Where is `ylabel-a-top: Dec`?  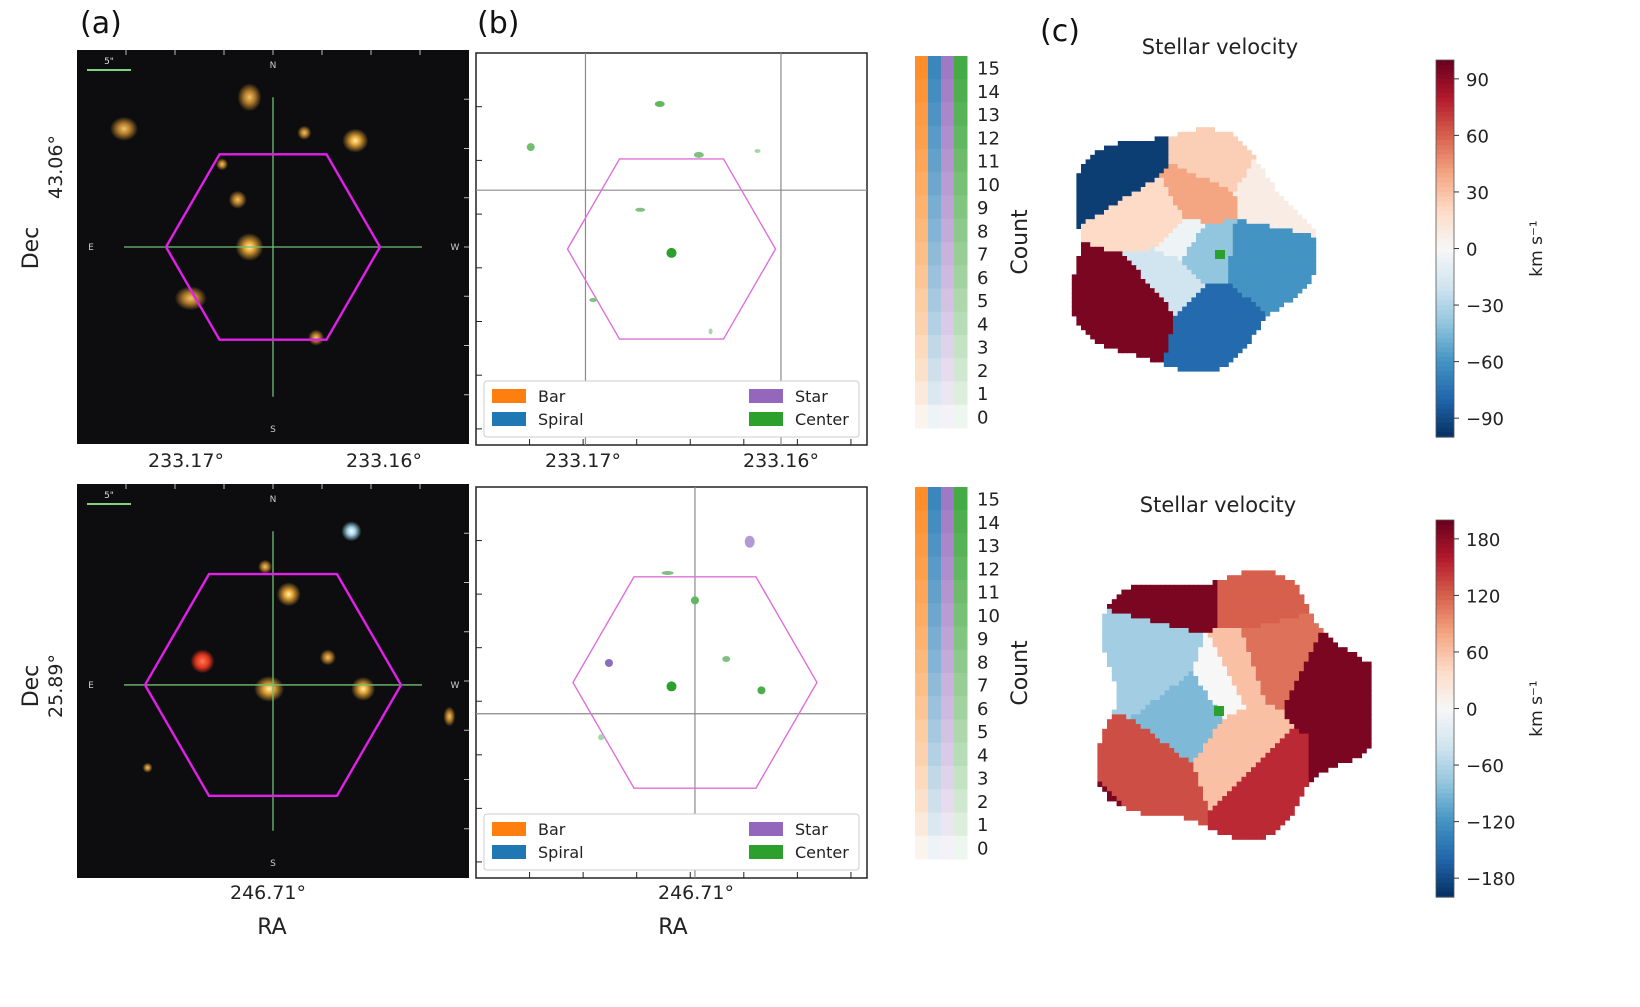
ylabel-a-top: Dec is located at coordinates (31, 248).